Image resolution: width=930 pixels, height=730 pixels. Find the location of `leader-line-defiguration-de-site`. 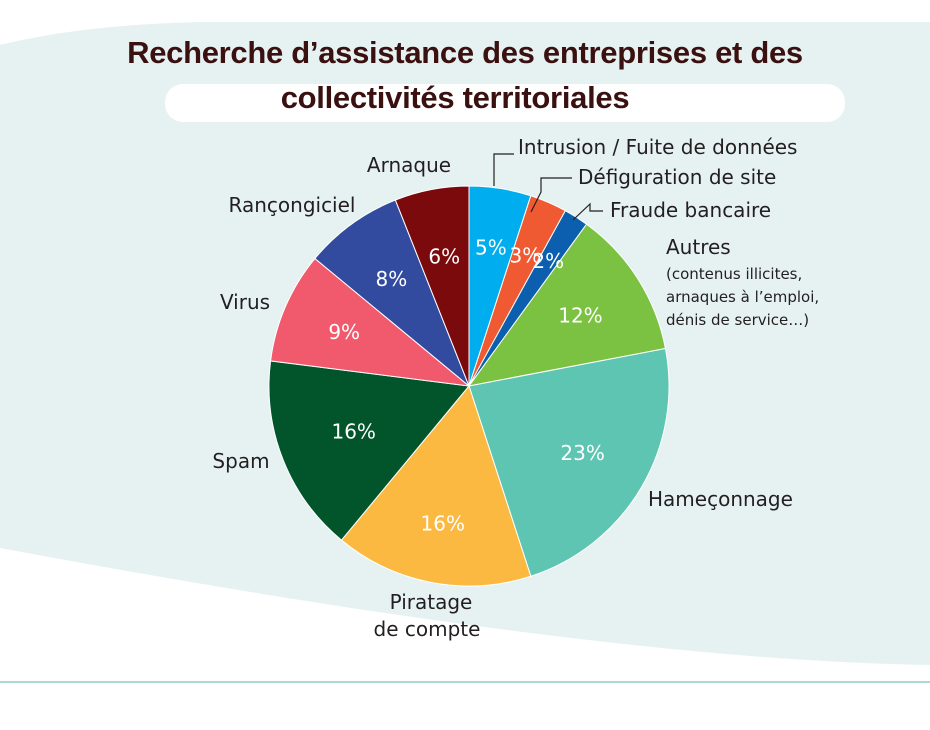

leader-line-defiguration-de-site is located at coordinates (551, 195).